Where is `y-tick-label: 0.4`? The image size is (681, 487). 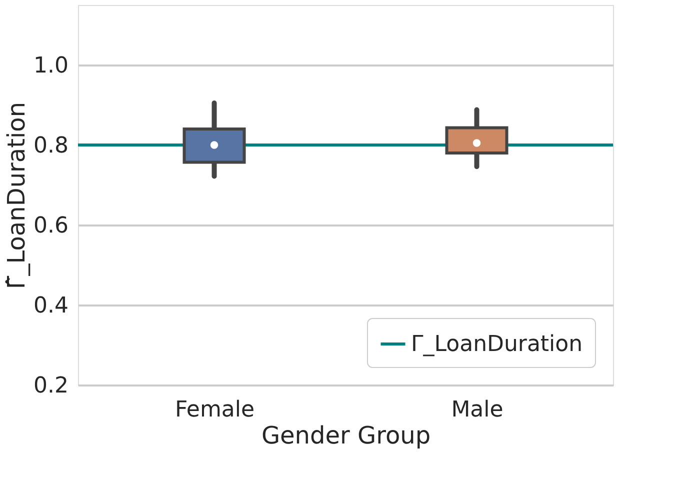
y-tick-label: 0.4 is located at coordinates (51, 306).